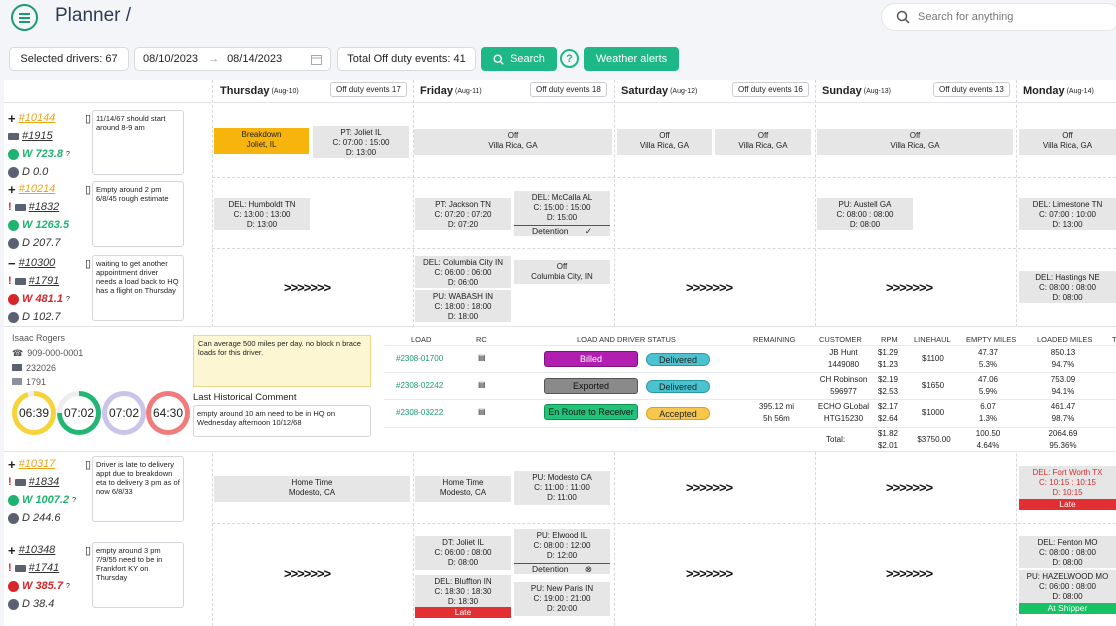  Describe the element at coordinates (420, 412) in the screenshot. I see `load-link: #2308-03222` at that location.